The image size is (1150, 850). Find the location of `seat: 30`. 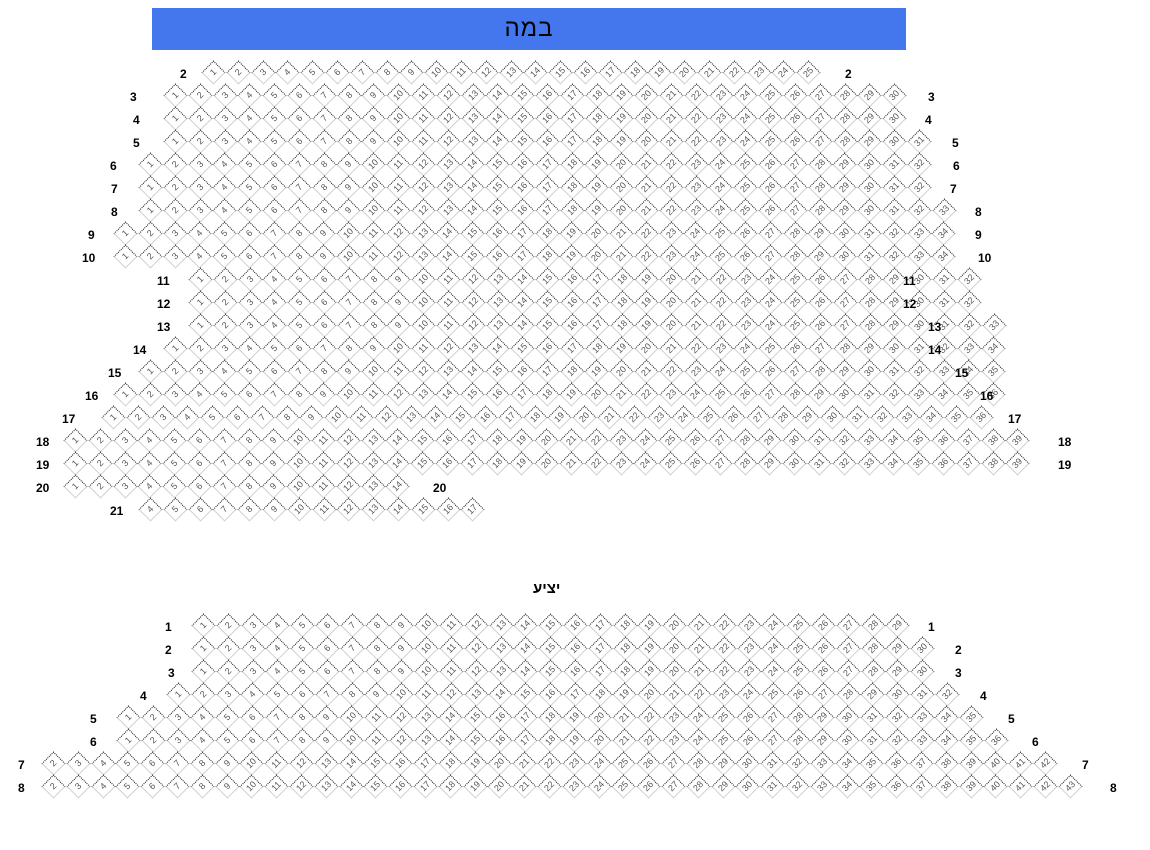

seat: 30 is located at coordinates (894, 348).